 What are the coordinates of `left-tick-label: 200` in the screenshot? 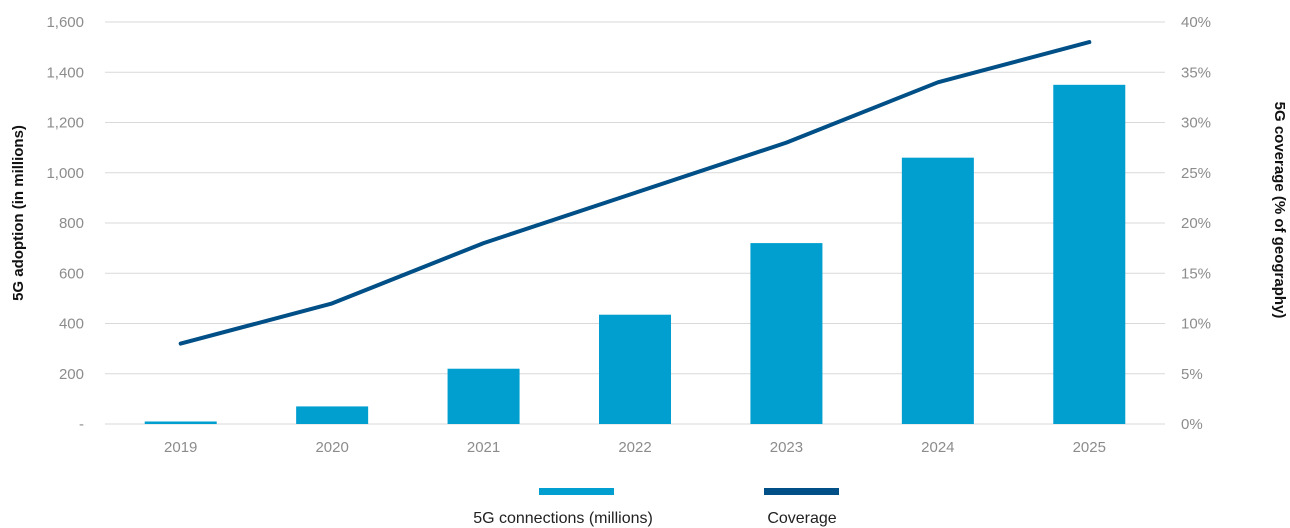 It's located at (71, 374).